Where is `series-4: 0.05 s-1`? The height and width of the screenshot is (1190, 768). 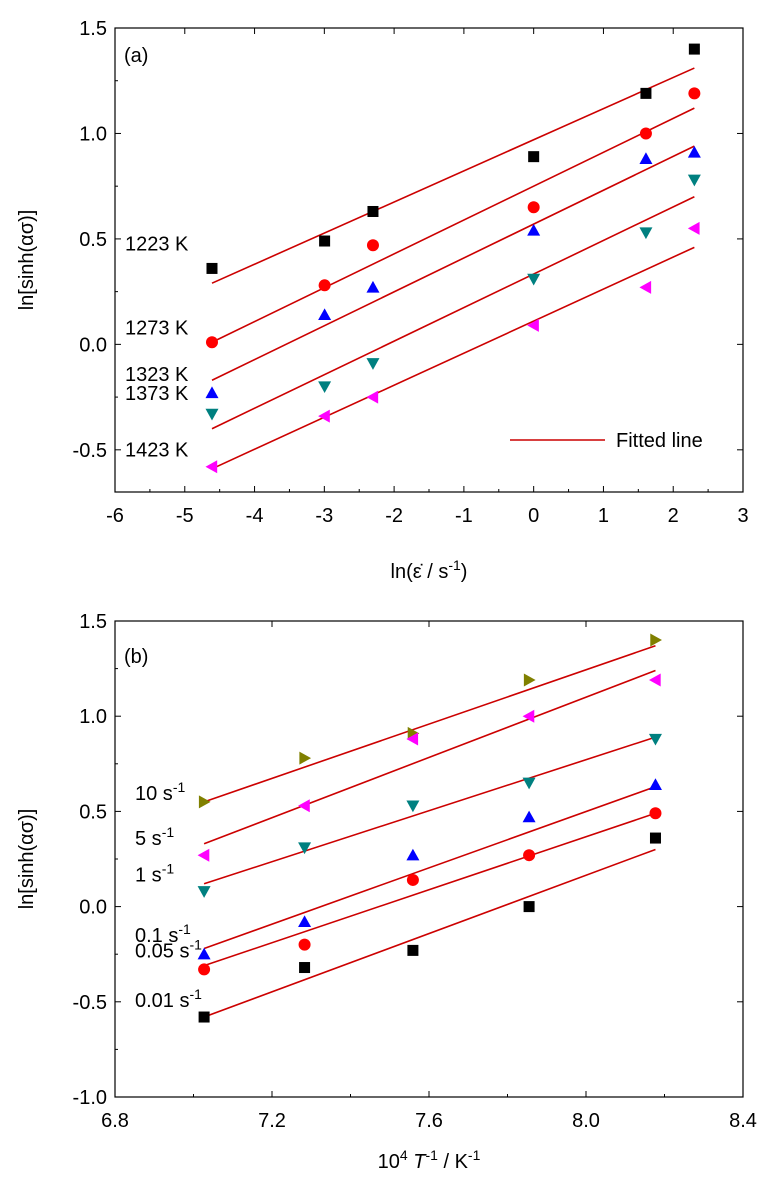
series-4: 0.05 s-1 is located at coordinates (398, 891).